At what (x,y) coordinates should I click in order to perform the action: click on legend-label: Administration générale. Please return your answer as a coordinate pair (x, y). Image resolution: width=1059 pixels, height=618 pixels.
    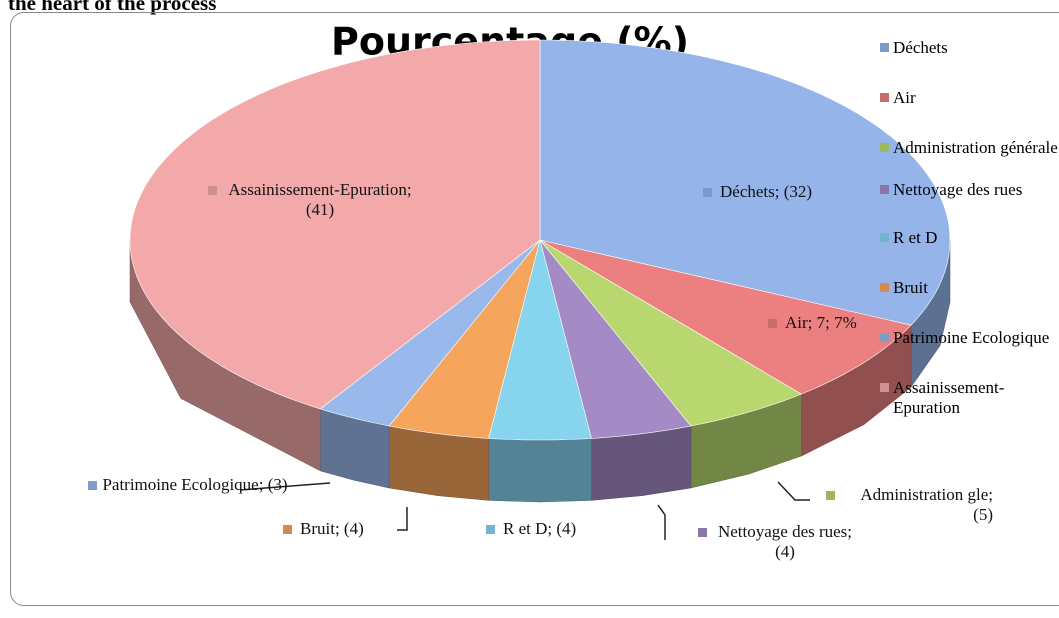
    Looking at the image, I should click on (975, 147).